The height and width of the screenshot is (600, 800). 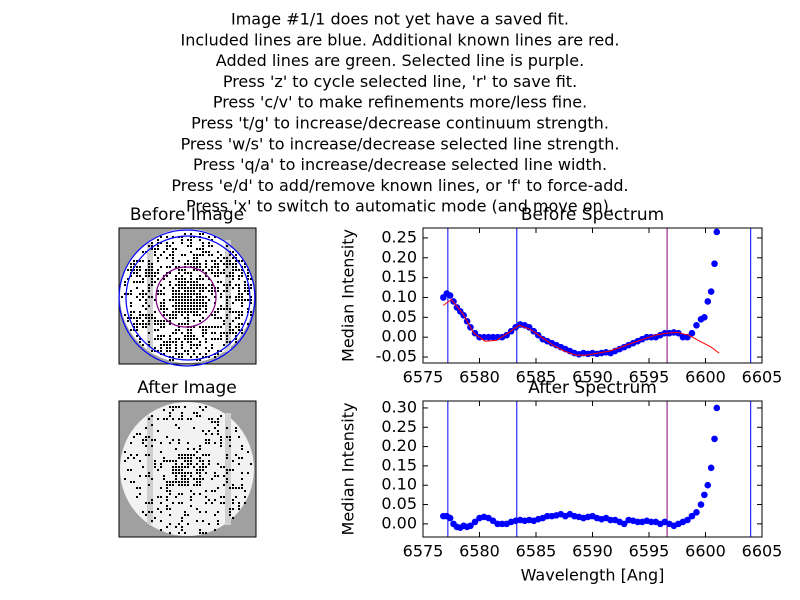 What do you see at coordinates (592, 377) in the screenshot?
I see `x-tick-label: 6590` at bounding box center [592, 377].